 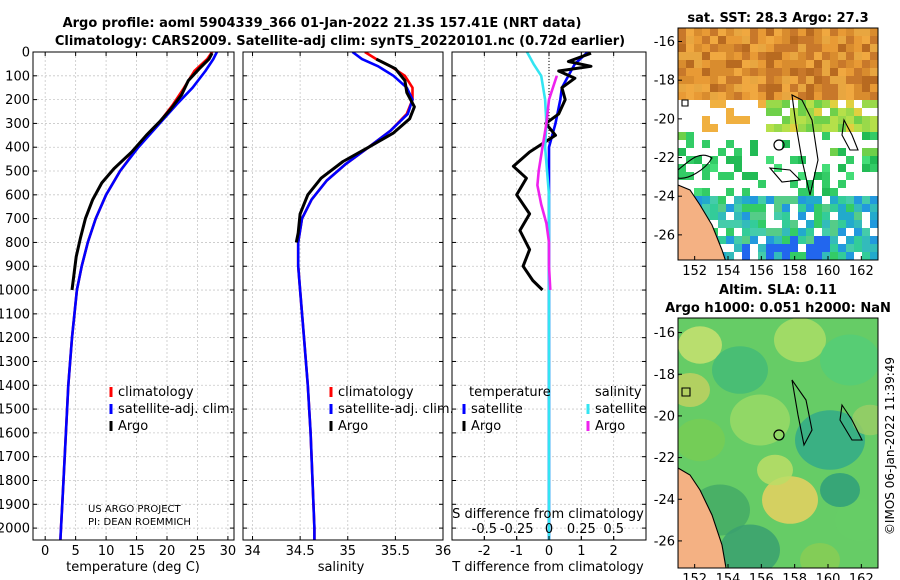 What do you see at coordinates (610, 426) in the screenshot?
I see `legend-label-s-argo: Argo` at bounding box center [610, 426].